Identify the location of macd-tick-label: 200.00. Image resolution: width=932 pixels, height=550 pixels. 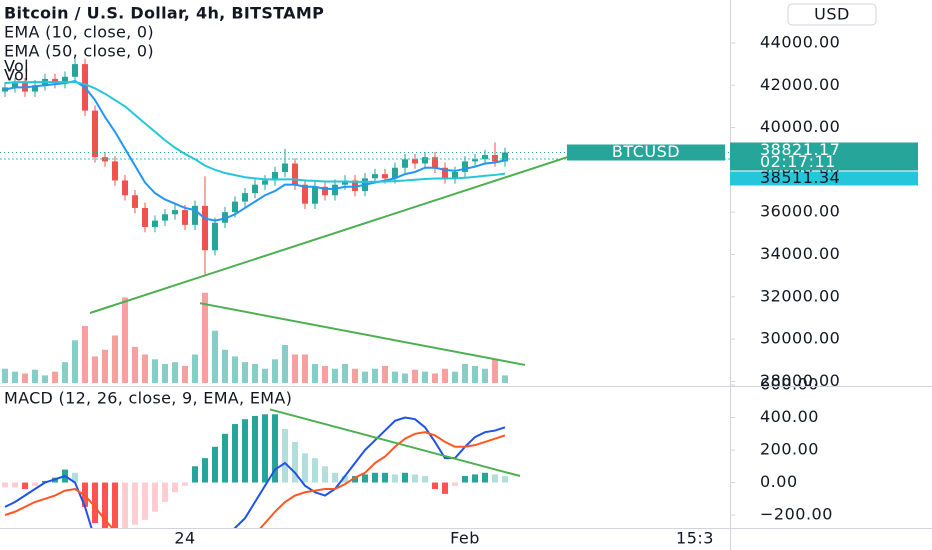
(789, 449).